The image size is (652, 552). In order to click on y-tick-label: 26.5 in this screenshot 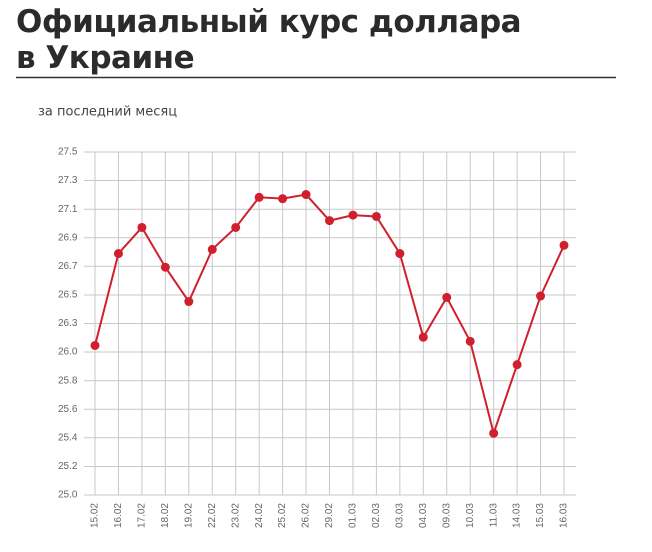, I will do `click(68, 295)`.